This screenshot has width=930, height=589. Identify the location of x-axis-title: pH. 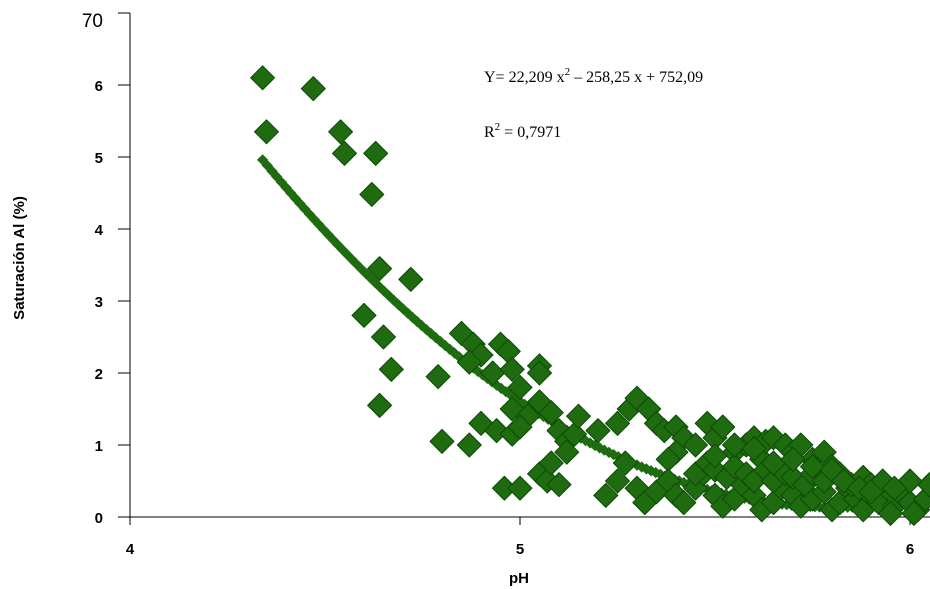
(519, 578).